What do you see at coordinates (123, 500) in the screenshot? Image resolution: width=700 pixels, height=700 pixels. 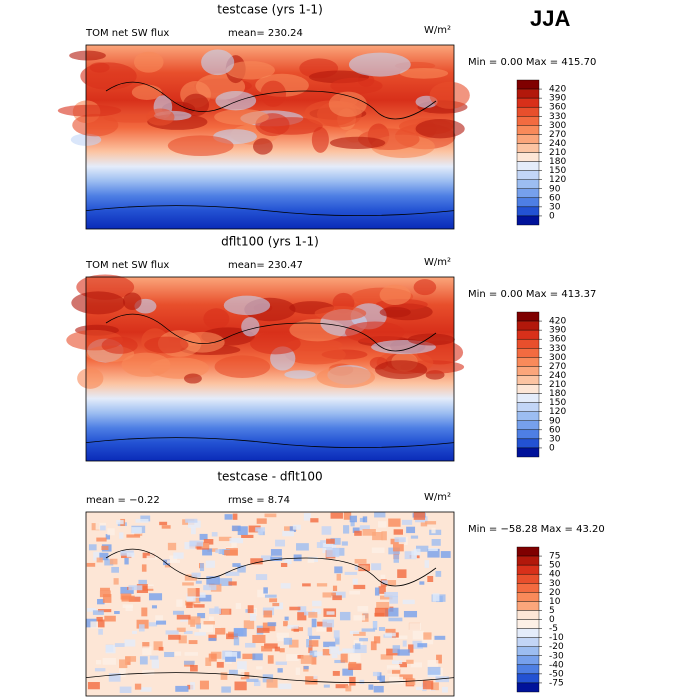 I see `panel-label: mean = −0.22` at bounding box center [123, 500].